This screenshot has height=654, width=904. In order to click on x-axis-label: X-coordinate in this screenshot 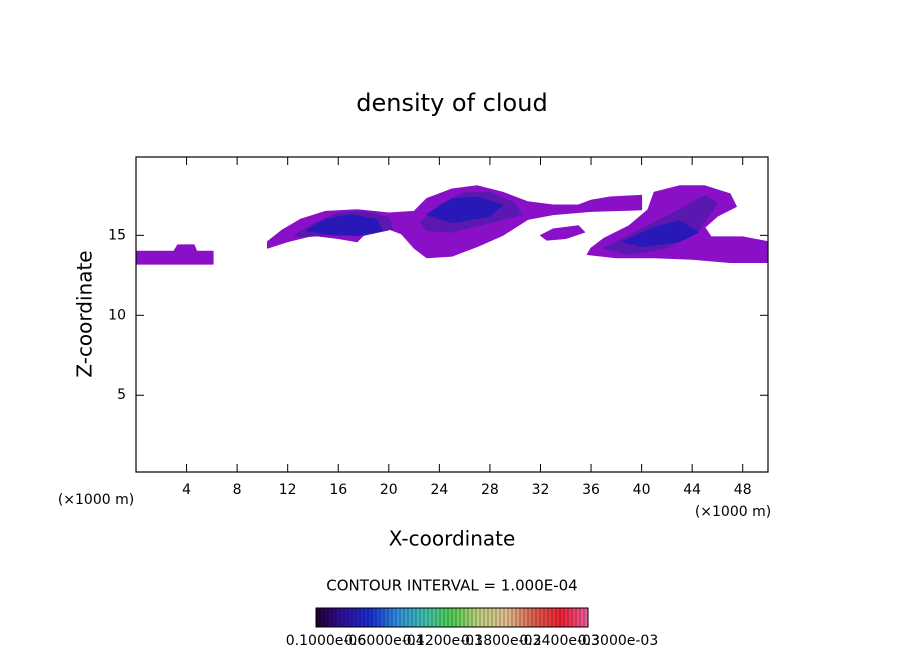, I will do `click(452, 539)`.